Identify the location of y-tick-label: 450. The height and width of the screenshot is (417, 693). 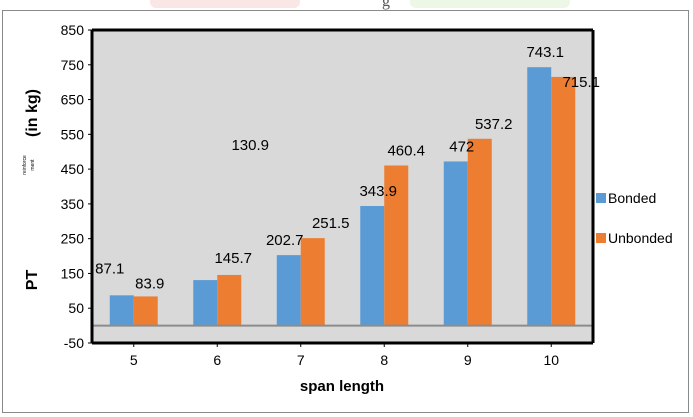
(73, 169).